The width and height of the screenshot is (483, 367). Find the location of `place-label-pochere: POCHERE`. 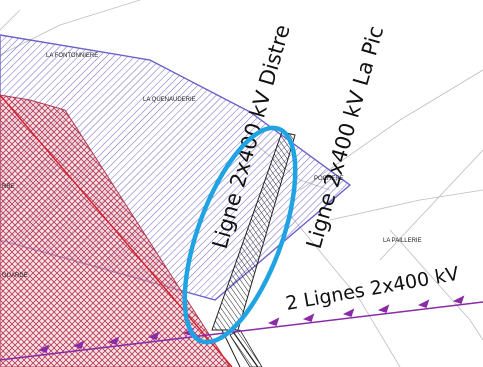

place-label-pochere: POCHERE is located at coordinates (329, 179).